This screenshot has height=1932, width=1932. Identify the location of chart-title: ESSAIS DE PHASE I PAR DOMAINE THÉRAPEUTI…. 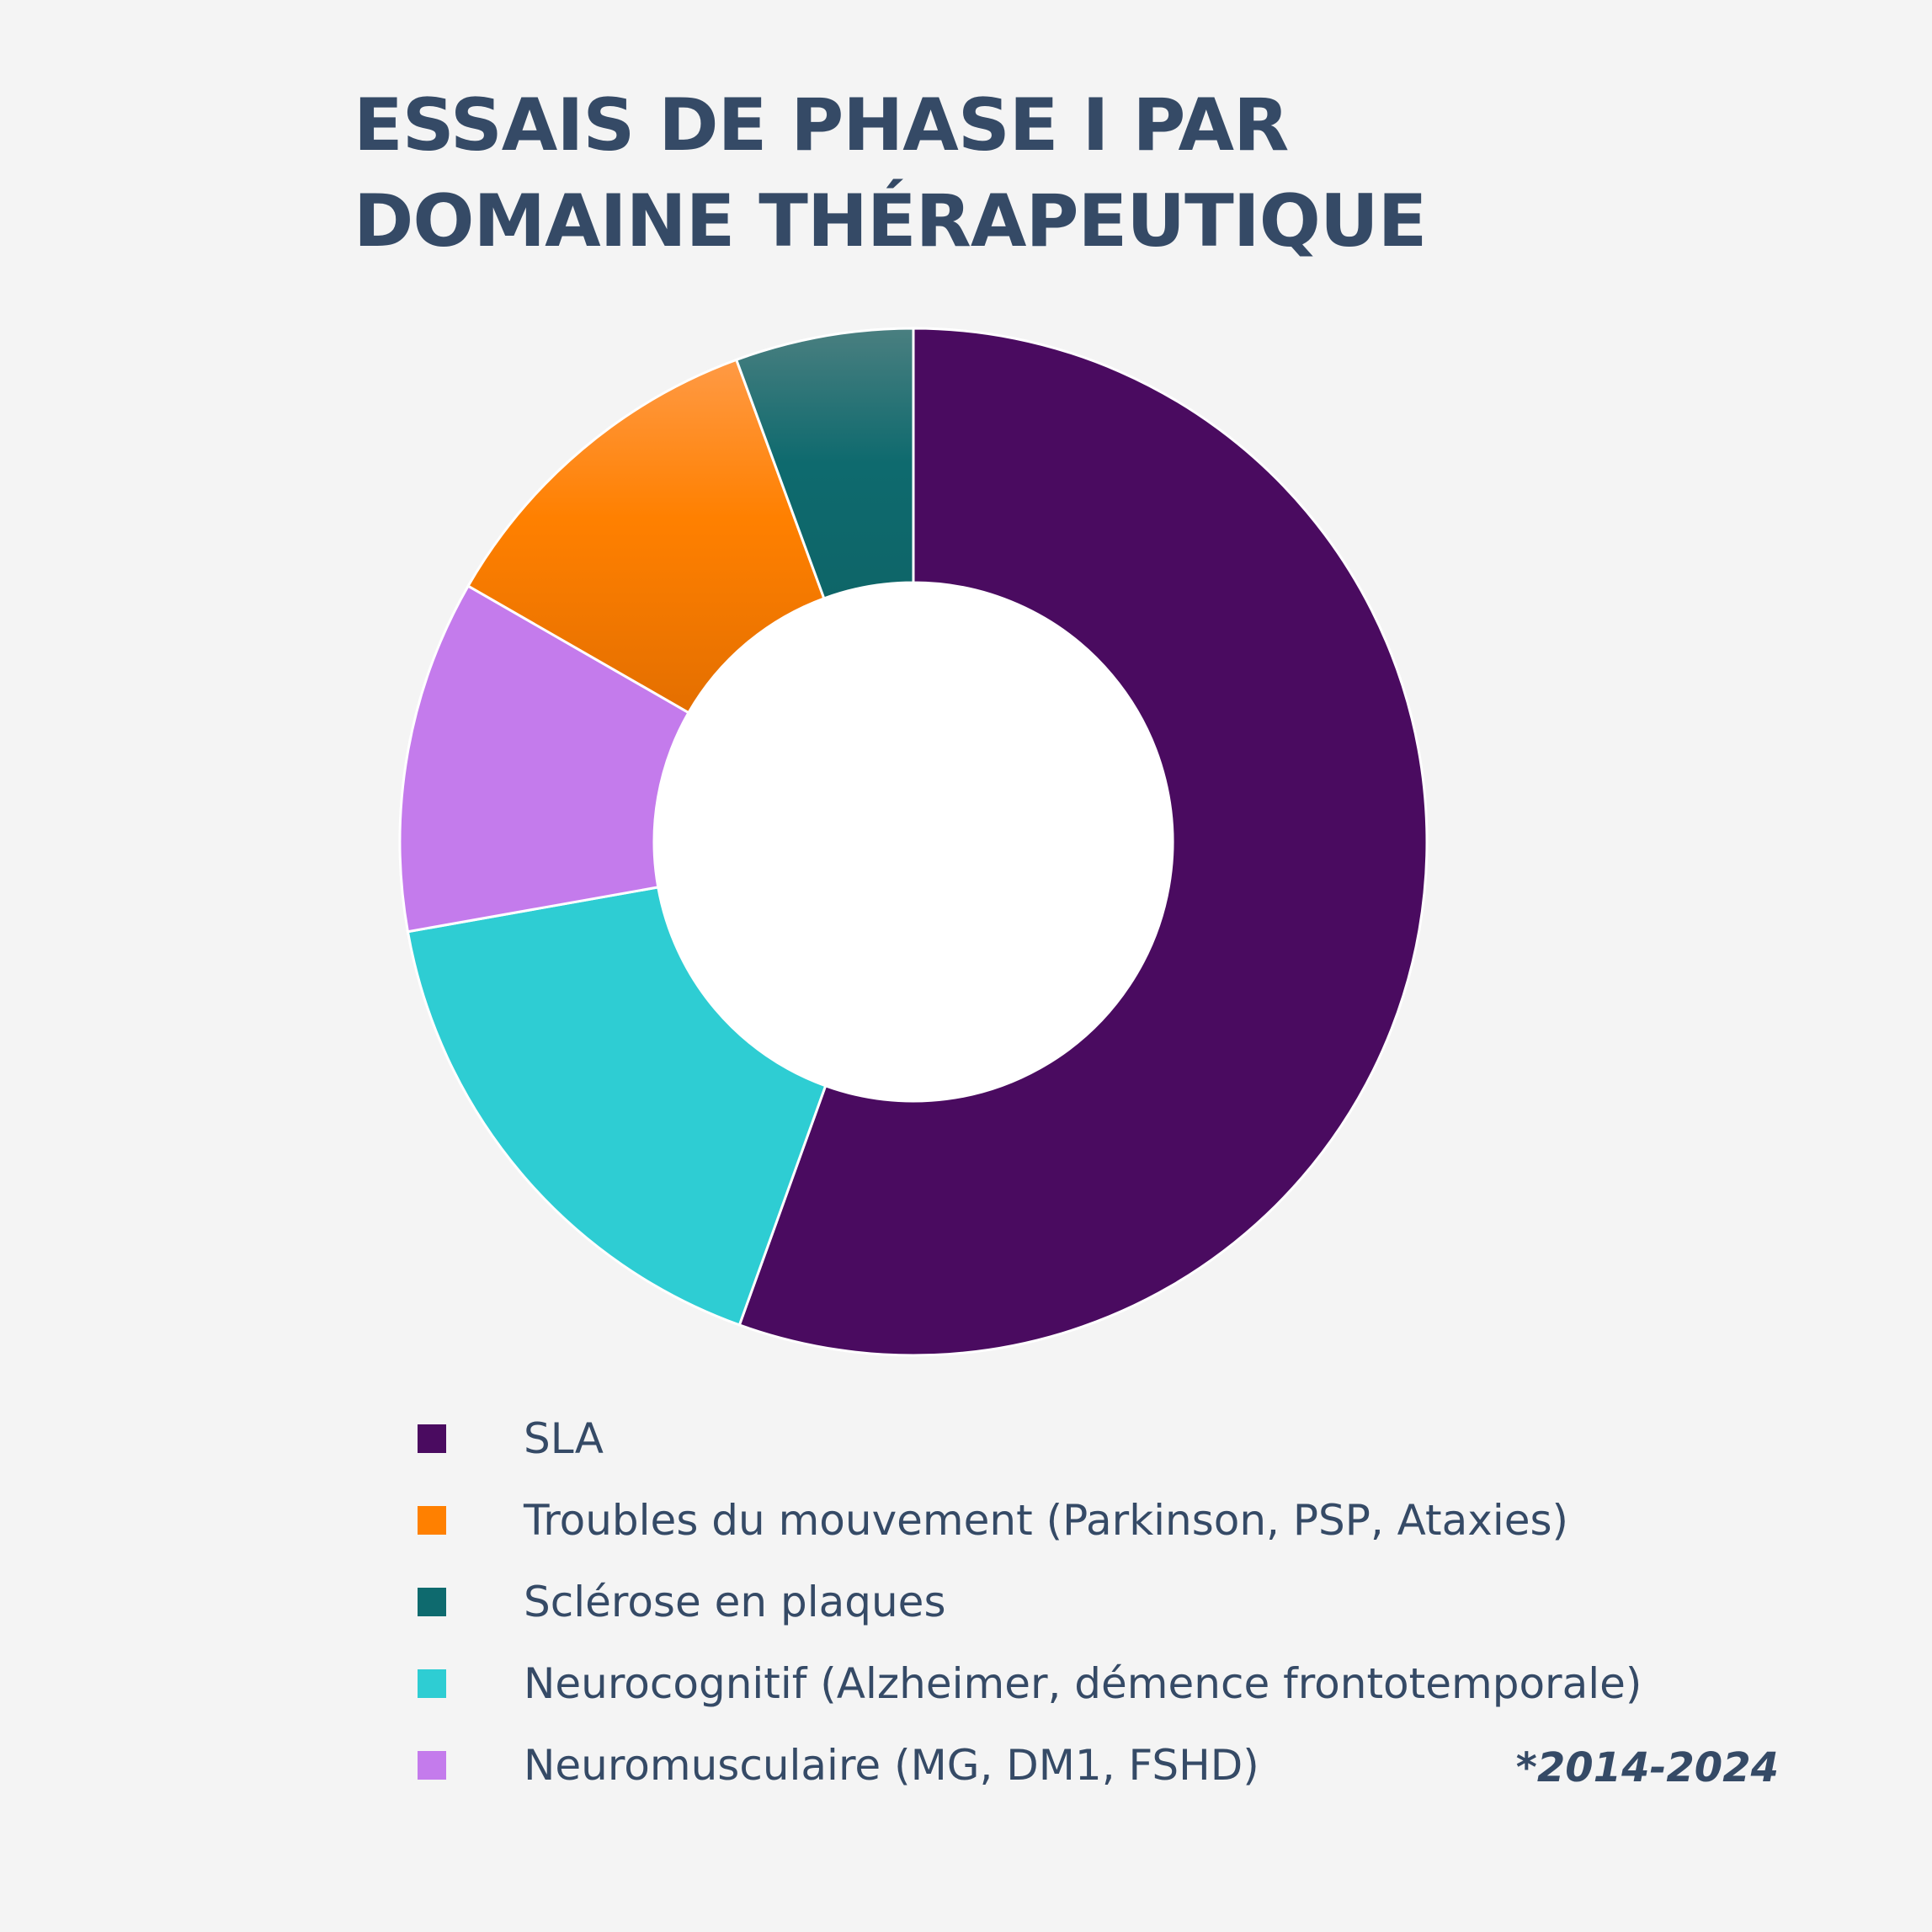
(985, 173).